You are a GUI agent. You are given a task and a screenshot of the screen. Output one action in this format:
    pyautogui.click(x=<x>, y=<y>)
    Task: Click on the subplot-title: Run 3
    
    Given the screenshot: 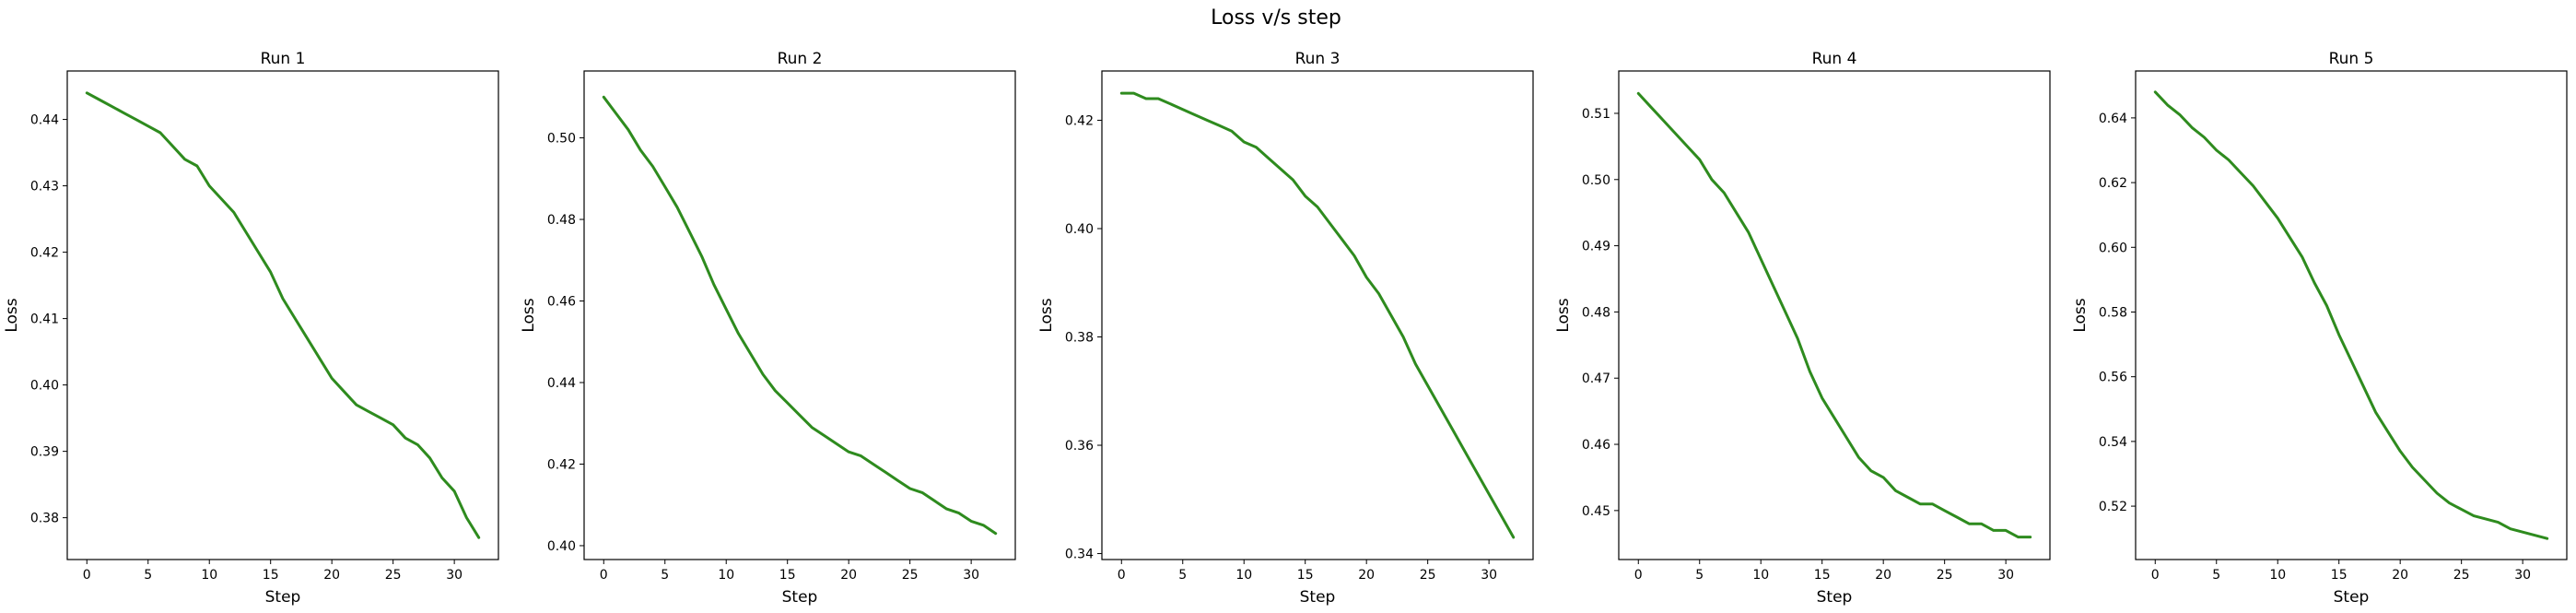 What is the action you would take?
    pyautogui.click(x=1318, y=59)
    